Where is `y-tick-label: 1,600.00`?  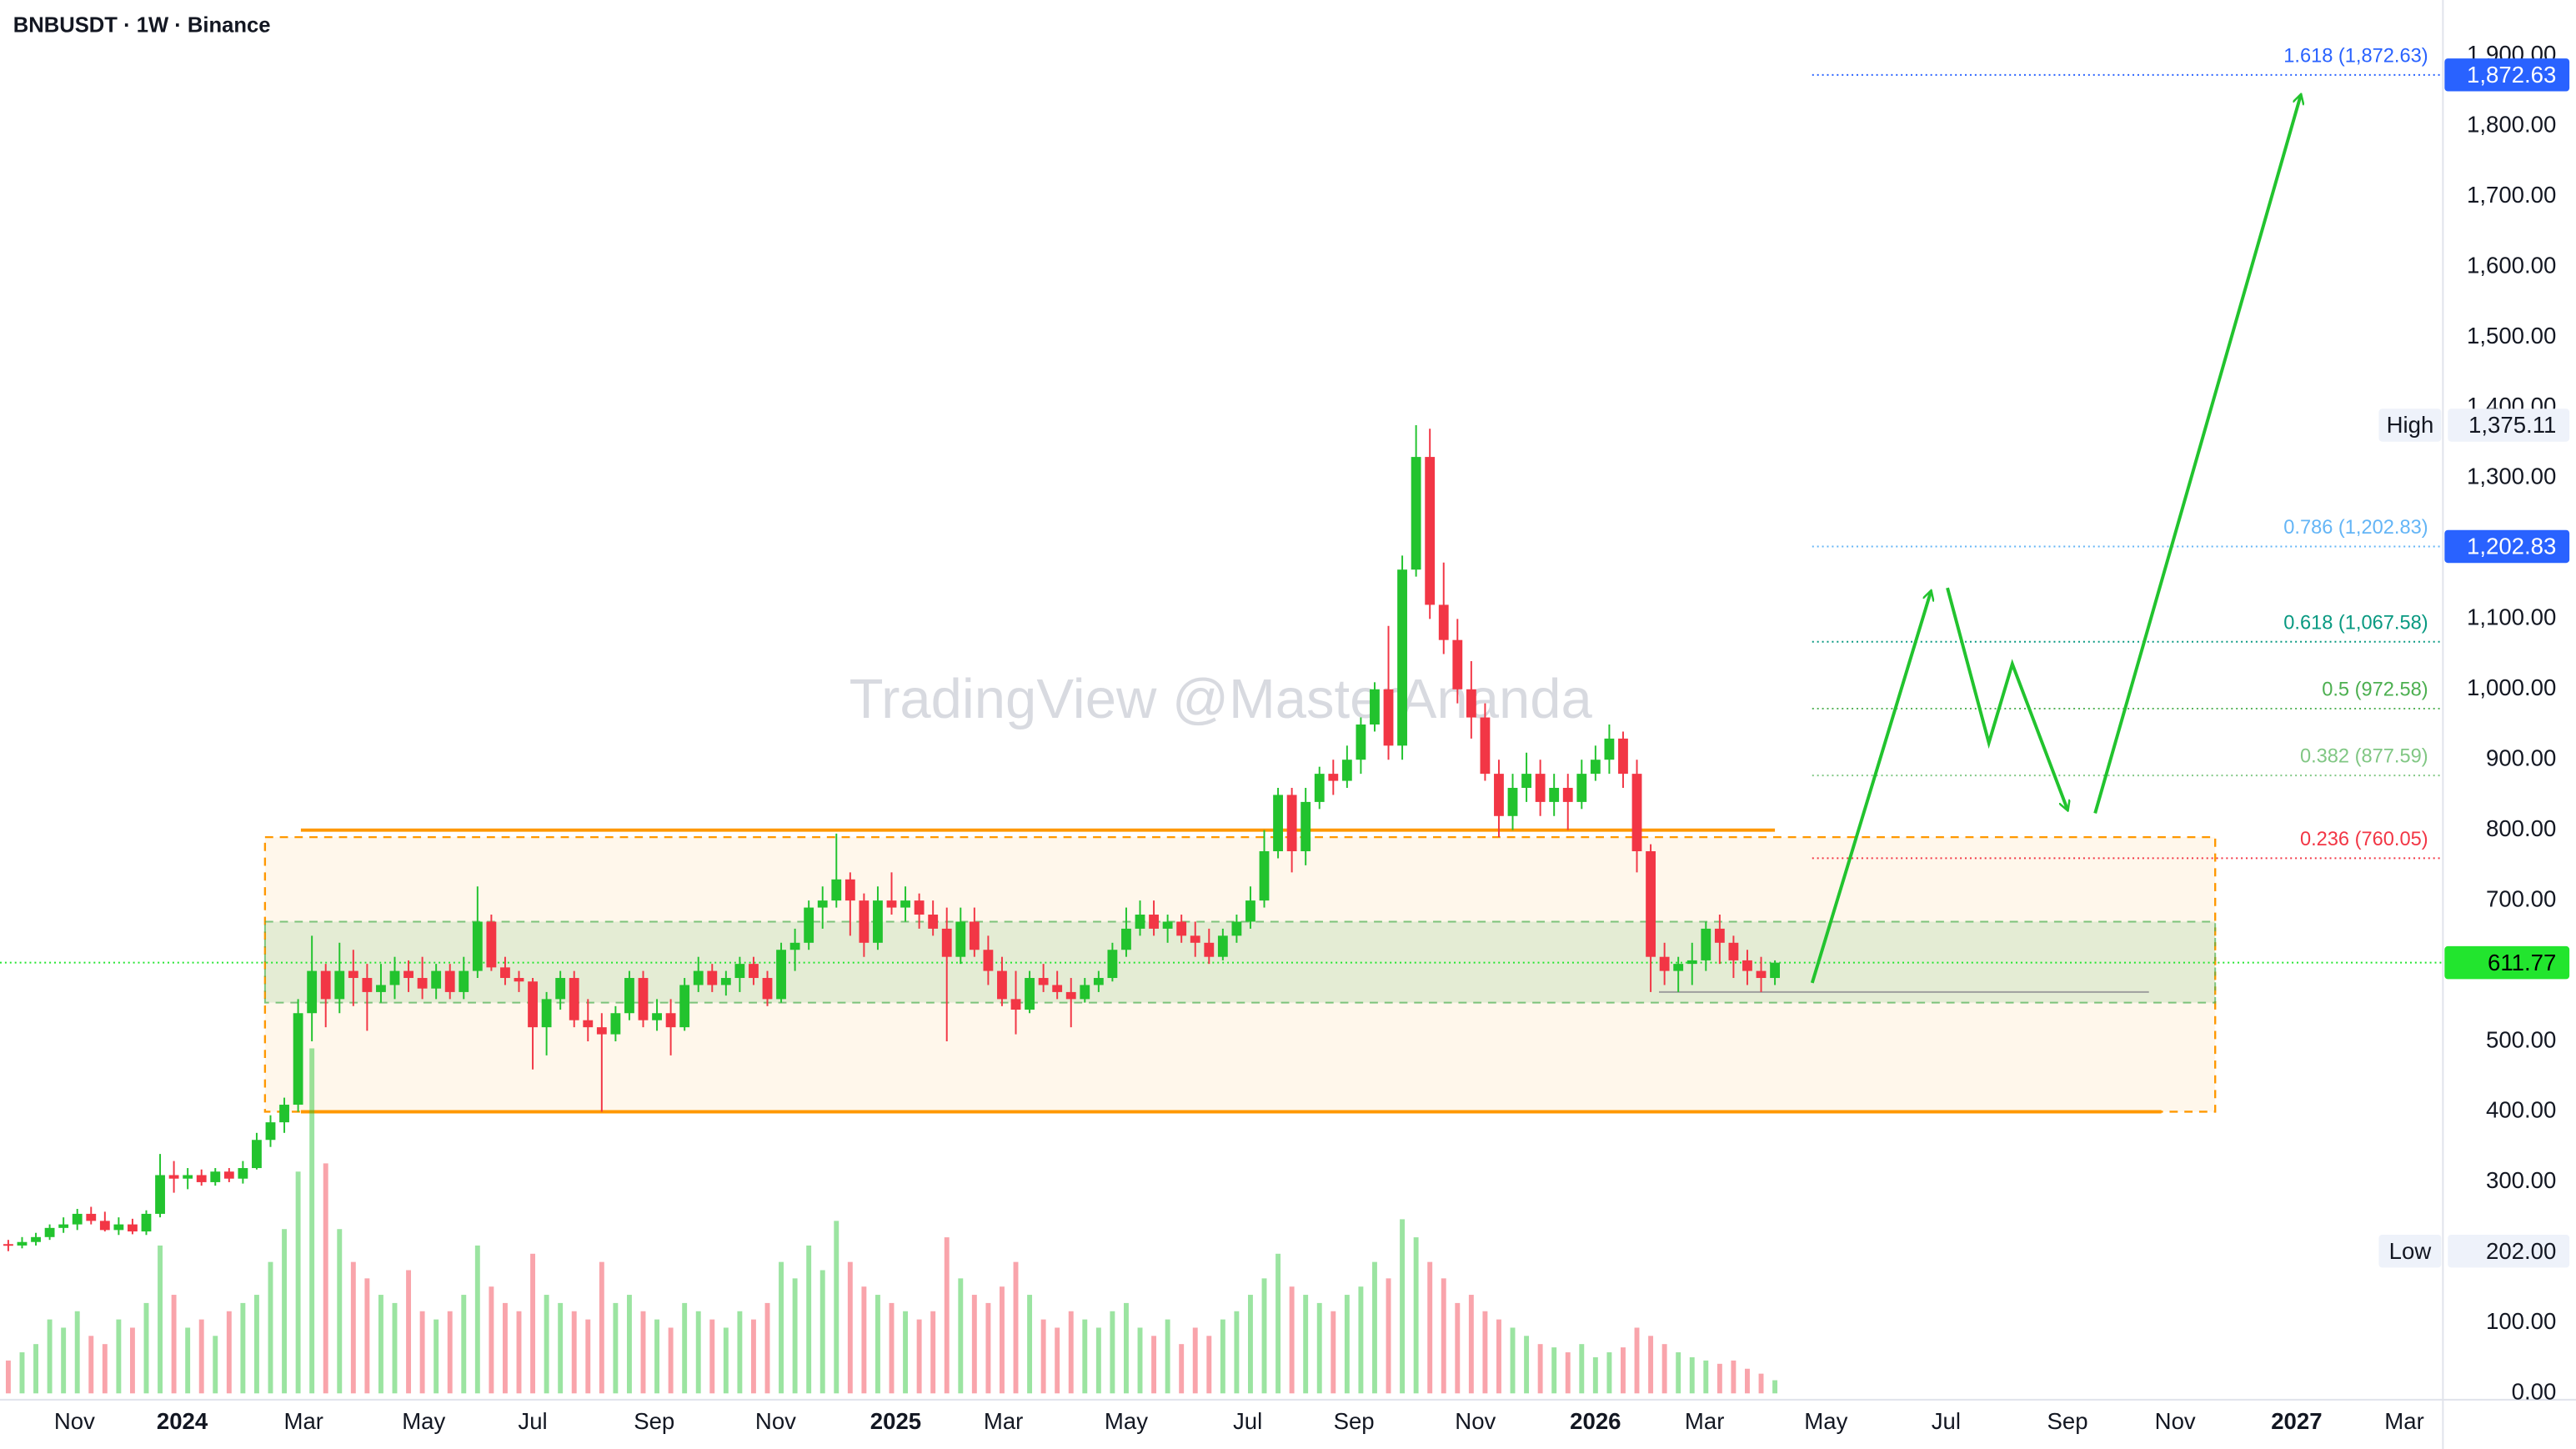 y-tick-label: 1,600.00 is located at coordinates (2511, 265).